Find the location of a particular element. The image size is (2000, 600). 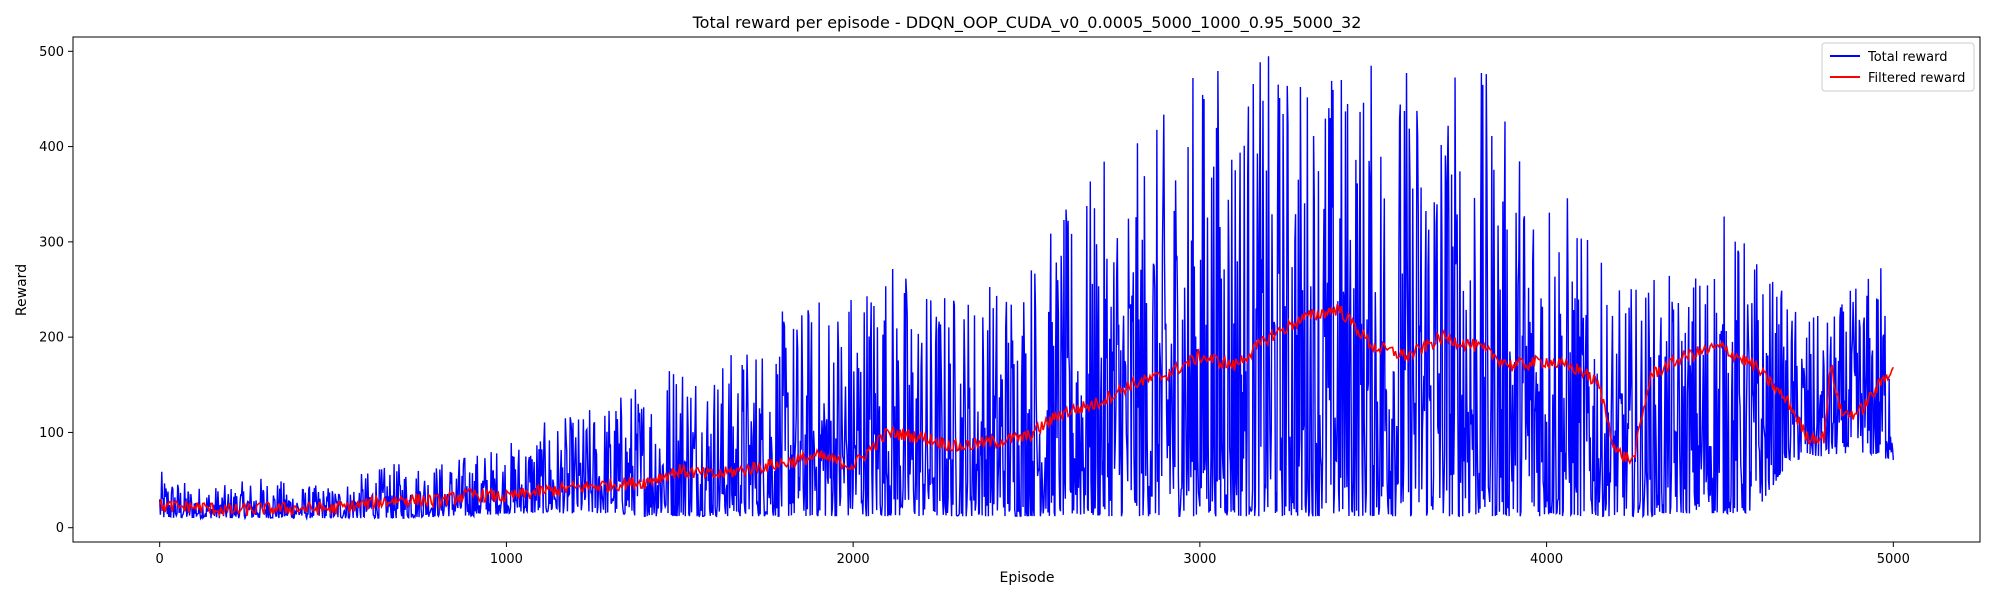

x-tick-label: 2000 is located at coordinates (853, 559).